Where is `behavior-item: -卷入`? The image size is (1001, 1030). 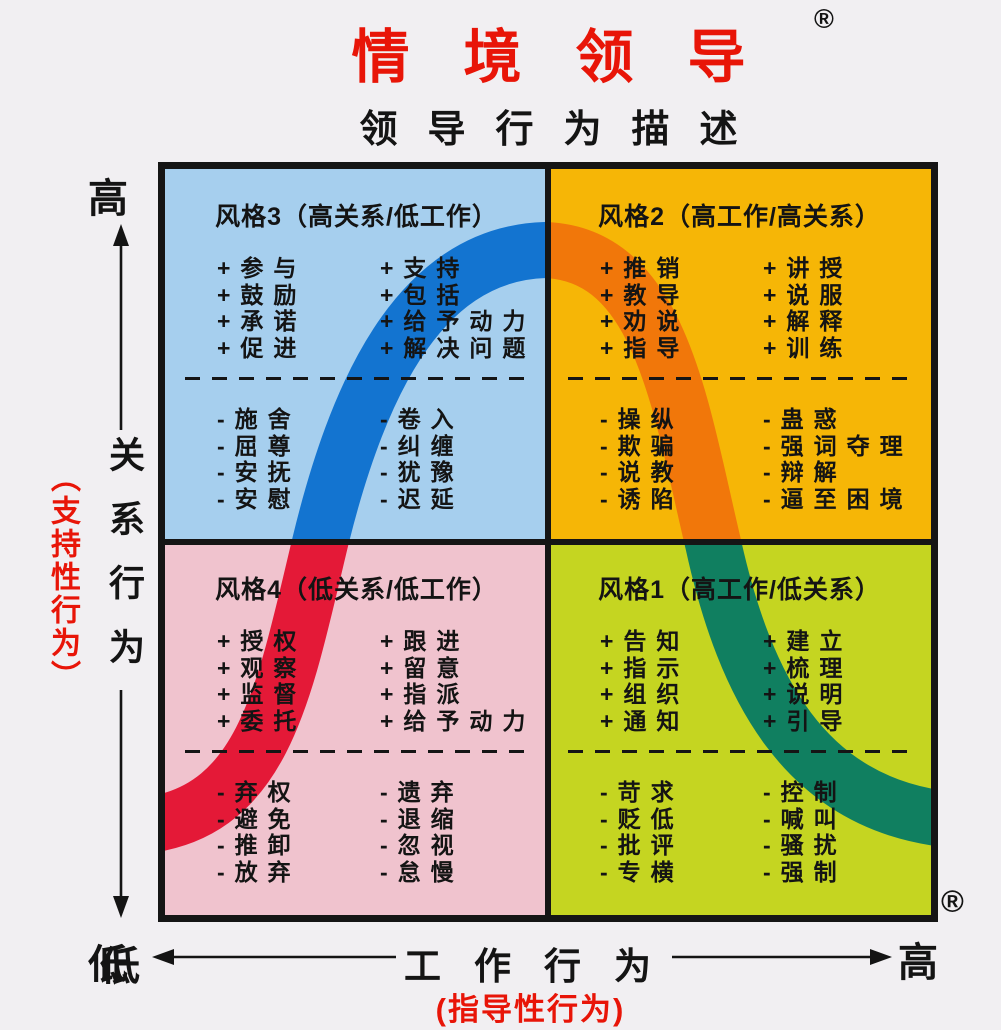 behavior-item: -卷入 is located at coordinates (422, 419).